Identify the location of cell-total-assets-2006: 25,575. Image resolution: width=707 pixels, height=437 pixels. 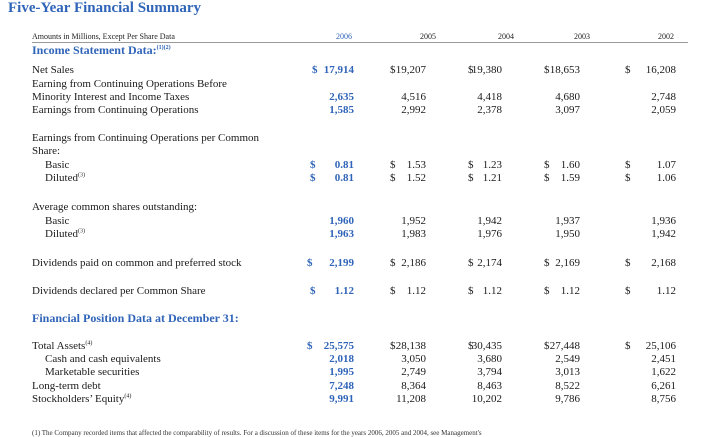
(338, 346).